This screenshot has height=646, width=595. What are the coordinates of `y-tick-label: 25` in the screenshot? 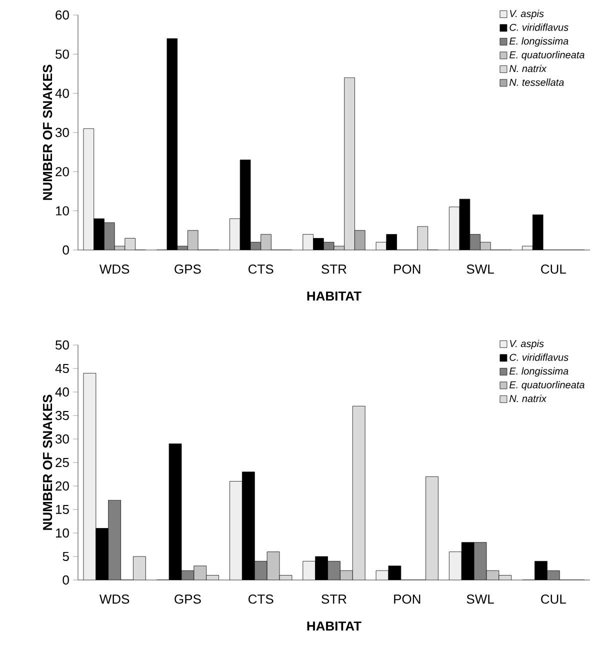 It's located at (62, 463).